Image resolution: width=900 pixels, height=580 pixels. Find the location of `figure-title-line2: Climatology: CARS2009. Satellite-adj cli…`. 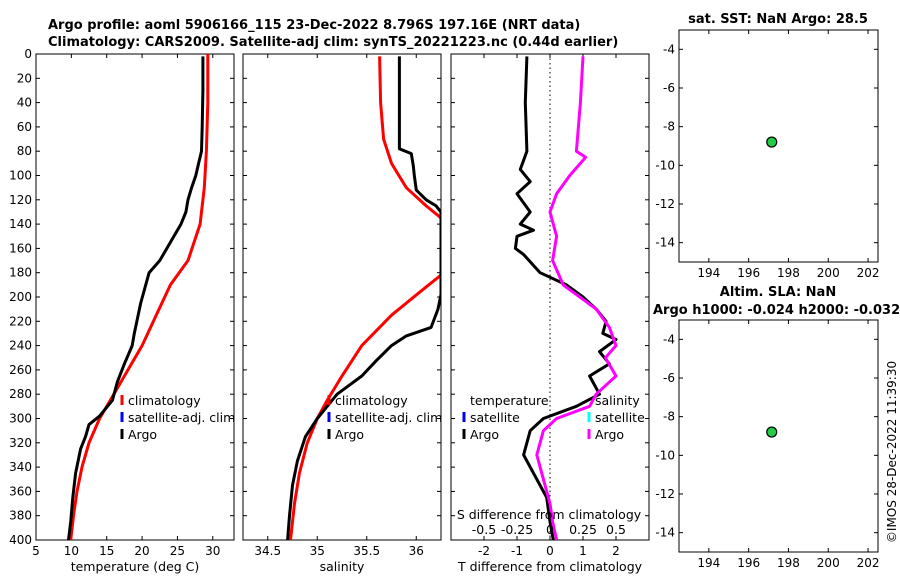

figure-title-line2: Climatology: CARS2009. Satellite-adj cli… is located at coordinates (333, 42).